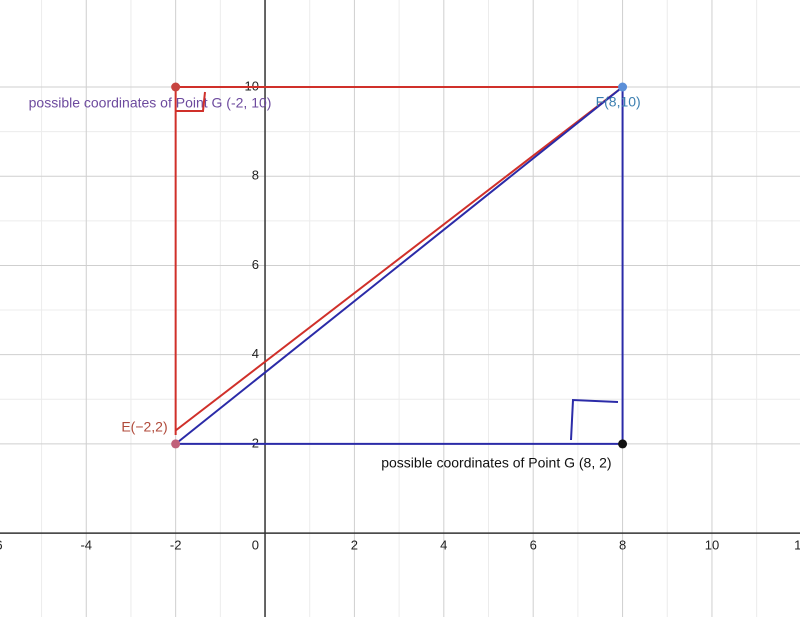 The height and width of the screenshot is (617, 800). I want to click on point-label: E(−2,2), so click(144, 427).